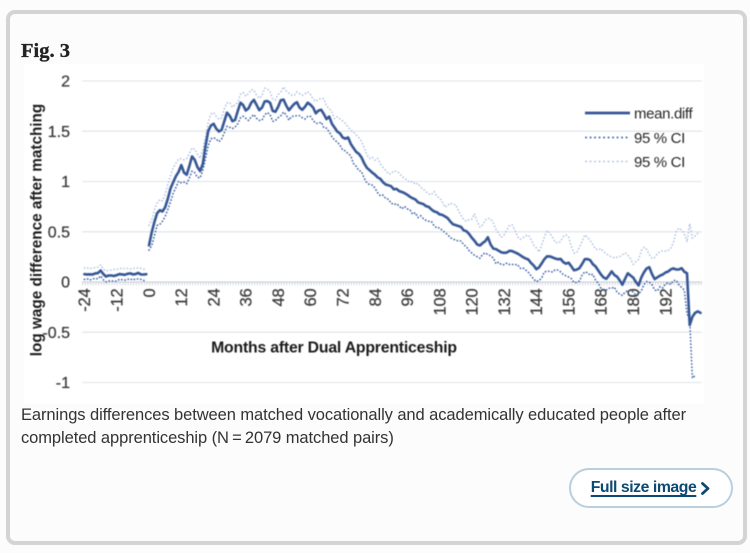  I want to click on svg-text: 96, so click(408, 297).